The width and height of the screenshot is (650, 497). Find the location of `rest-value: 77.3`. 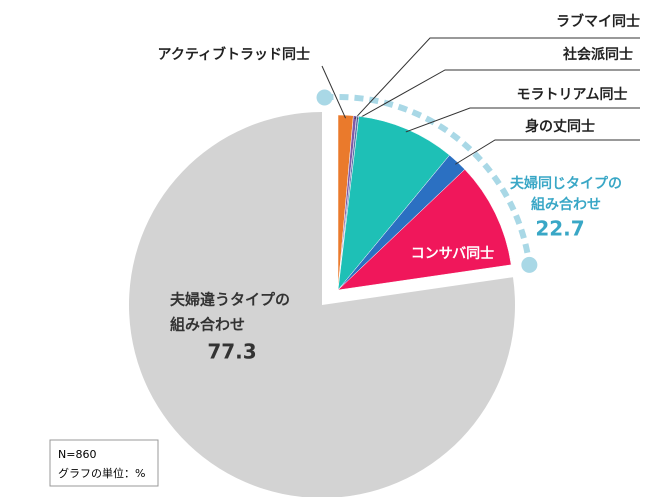

rest-value: 77.3 is located at coordinates (231, 352).